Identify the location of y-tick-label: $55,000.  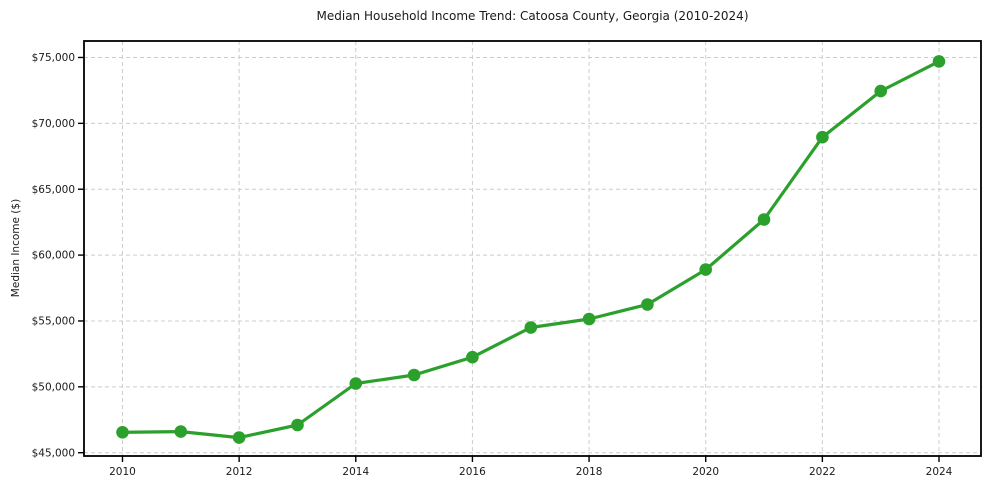
(53, 322).